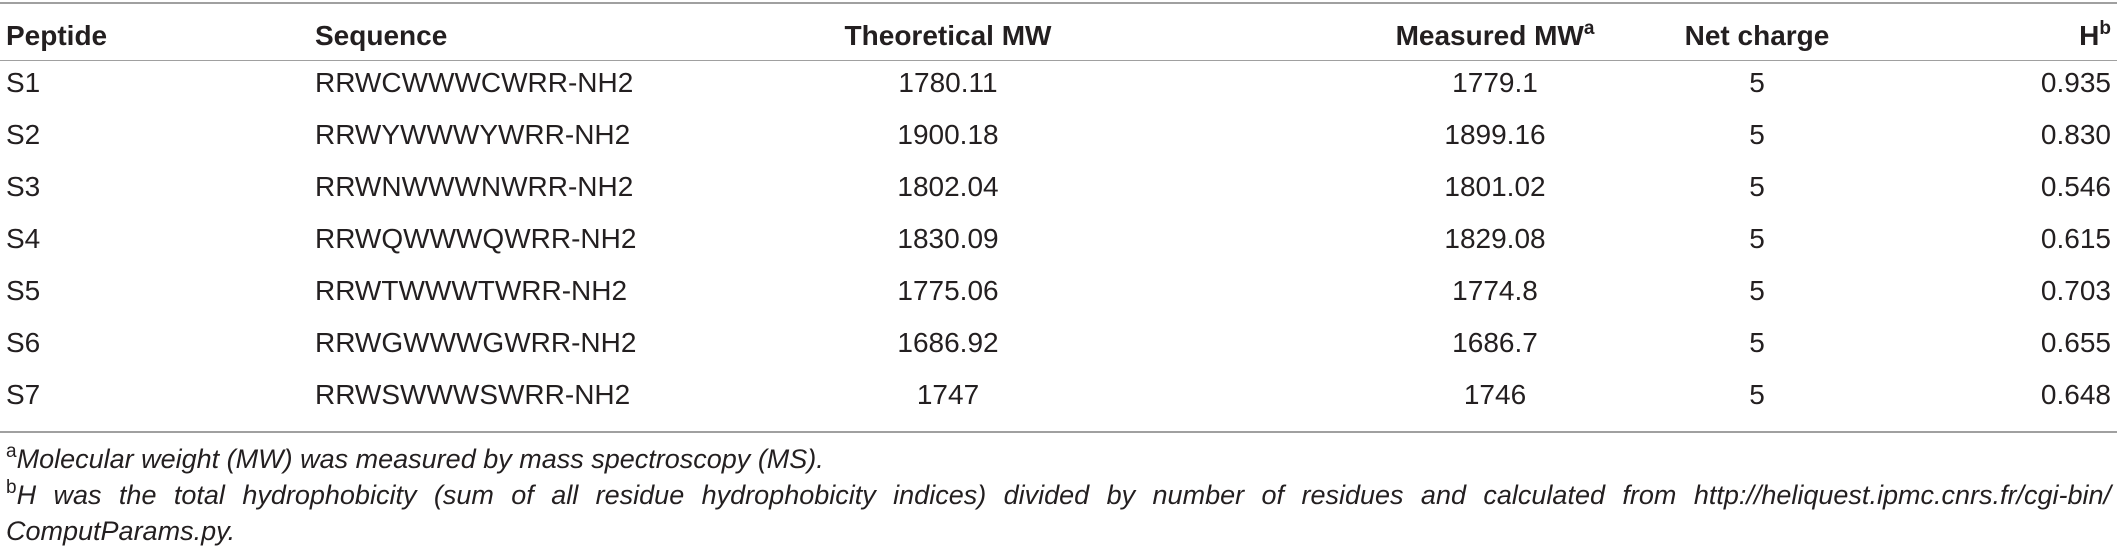 The height and width of the screenshot is (556, 2117). What do you see at coordinates (2075, 290) in the screenshot?
I see `cell-h: 0.703` at bounding box center [2075, 290].